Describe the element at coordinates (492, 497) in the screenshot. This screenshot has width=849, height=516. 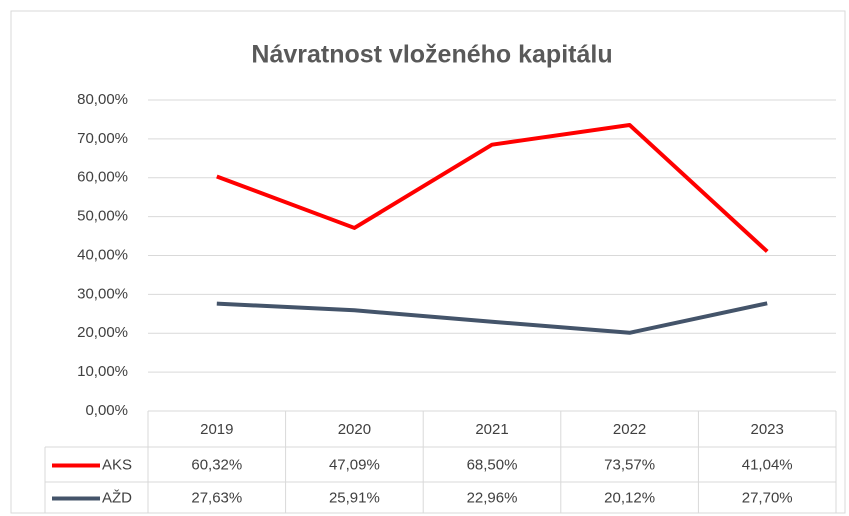
I see `data-label: 22,96%` at that location.